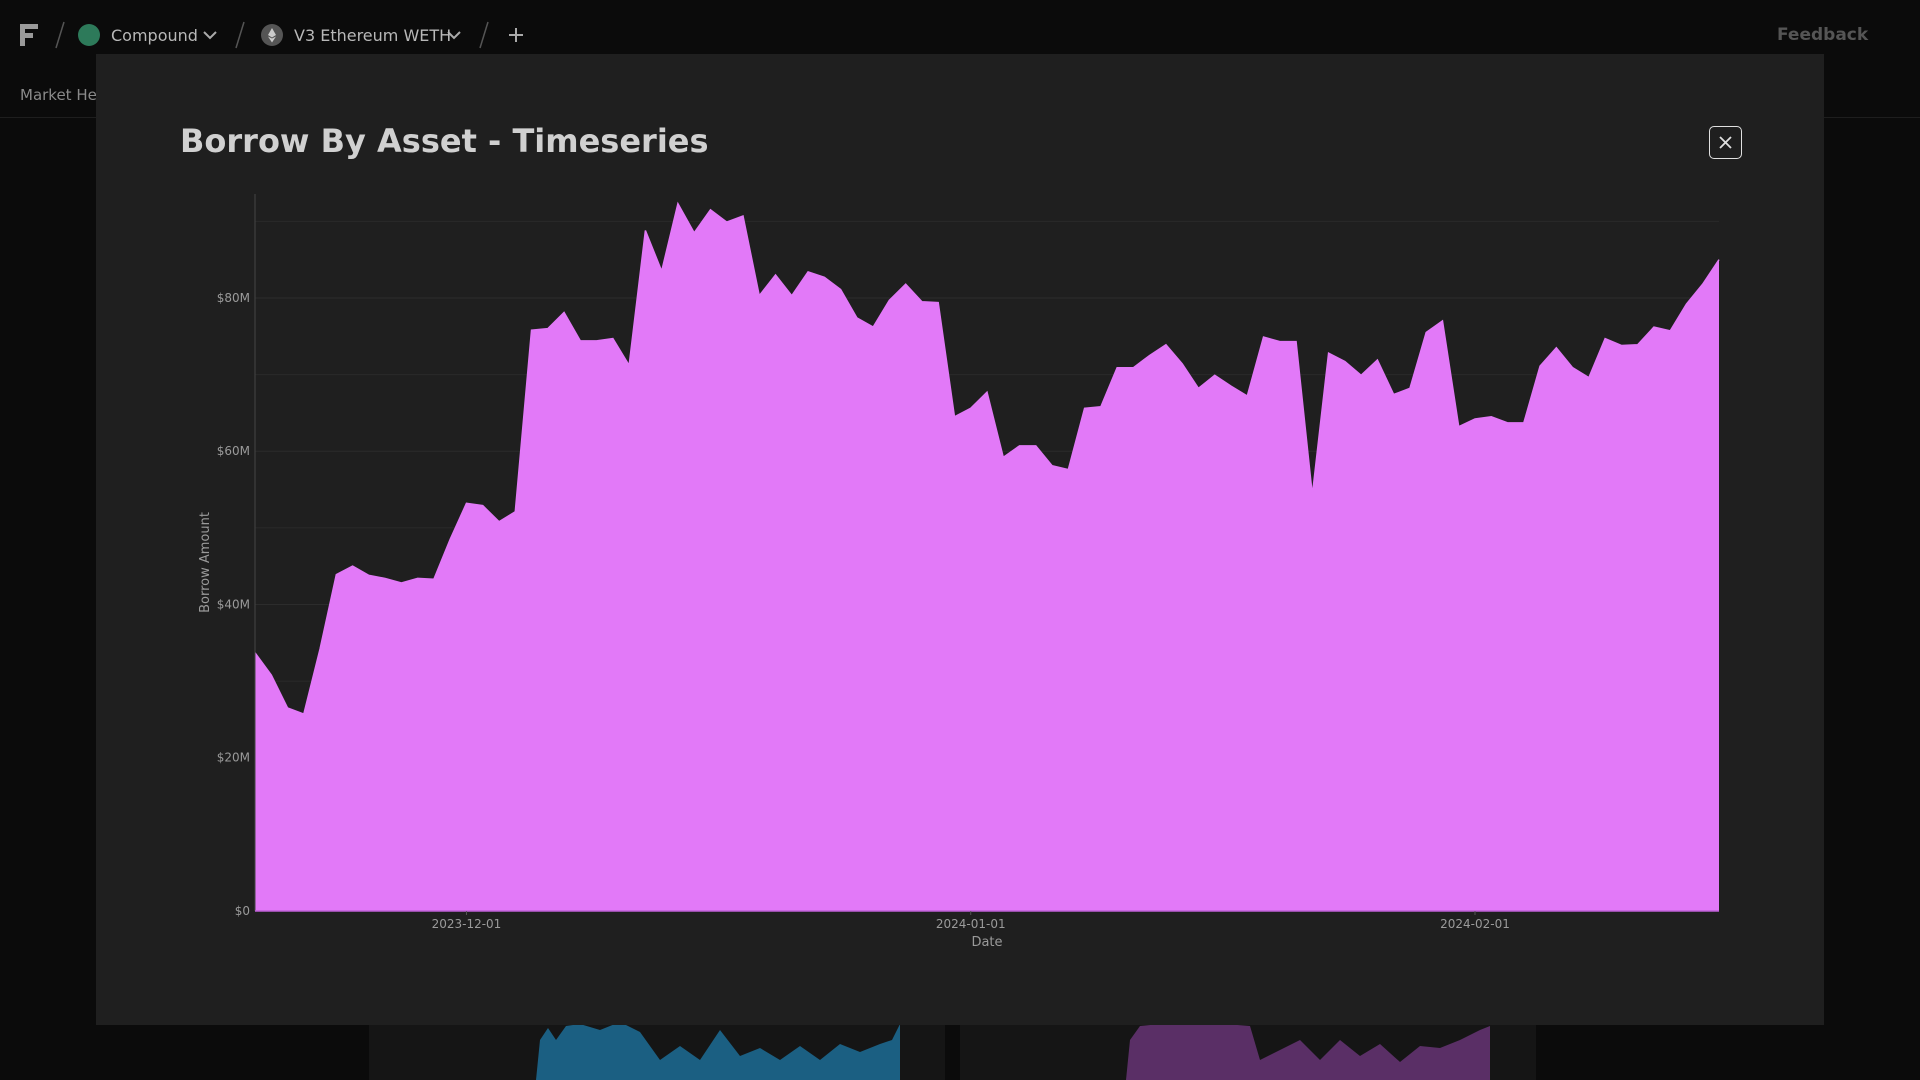 The image size is (1920, 1080). What do you see at coordinates (89, 35) in the screenshot?
I see `compound-icon` at bounding box center [89, 35].